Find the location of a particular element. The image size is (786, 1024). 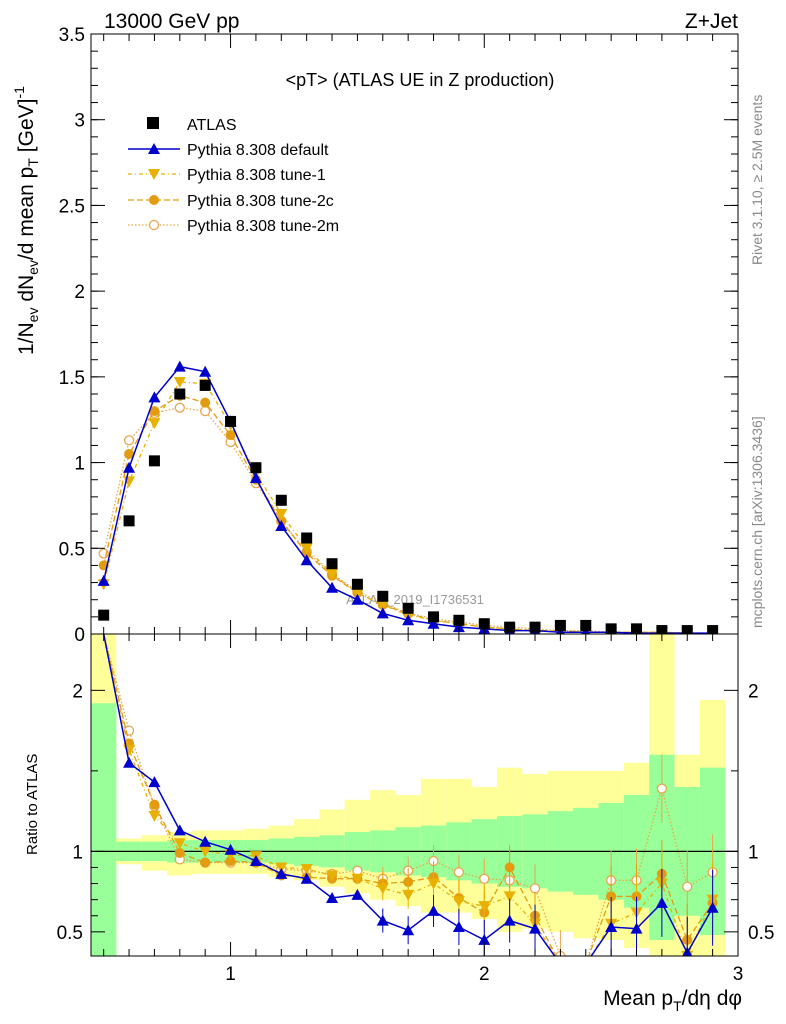

ratio-ytick-label-right: 1 is located at coordinates (753, 852).